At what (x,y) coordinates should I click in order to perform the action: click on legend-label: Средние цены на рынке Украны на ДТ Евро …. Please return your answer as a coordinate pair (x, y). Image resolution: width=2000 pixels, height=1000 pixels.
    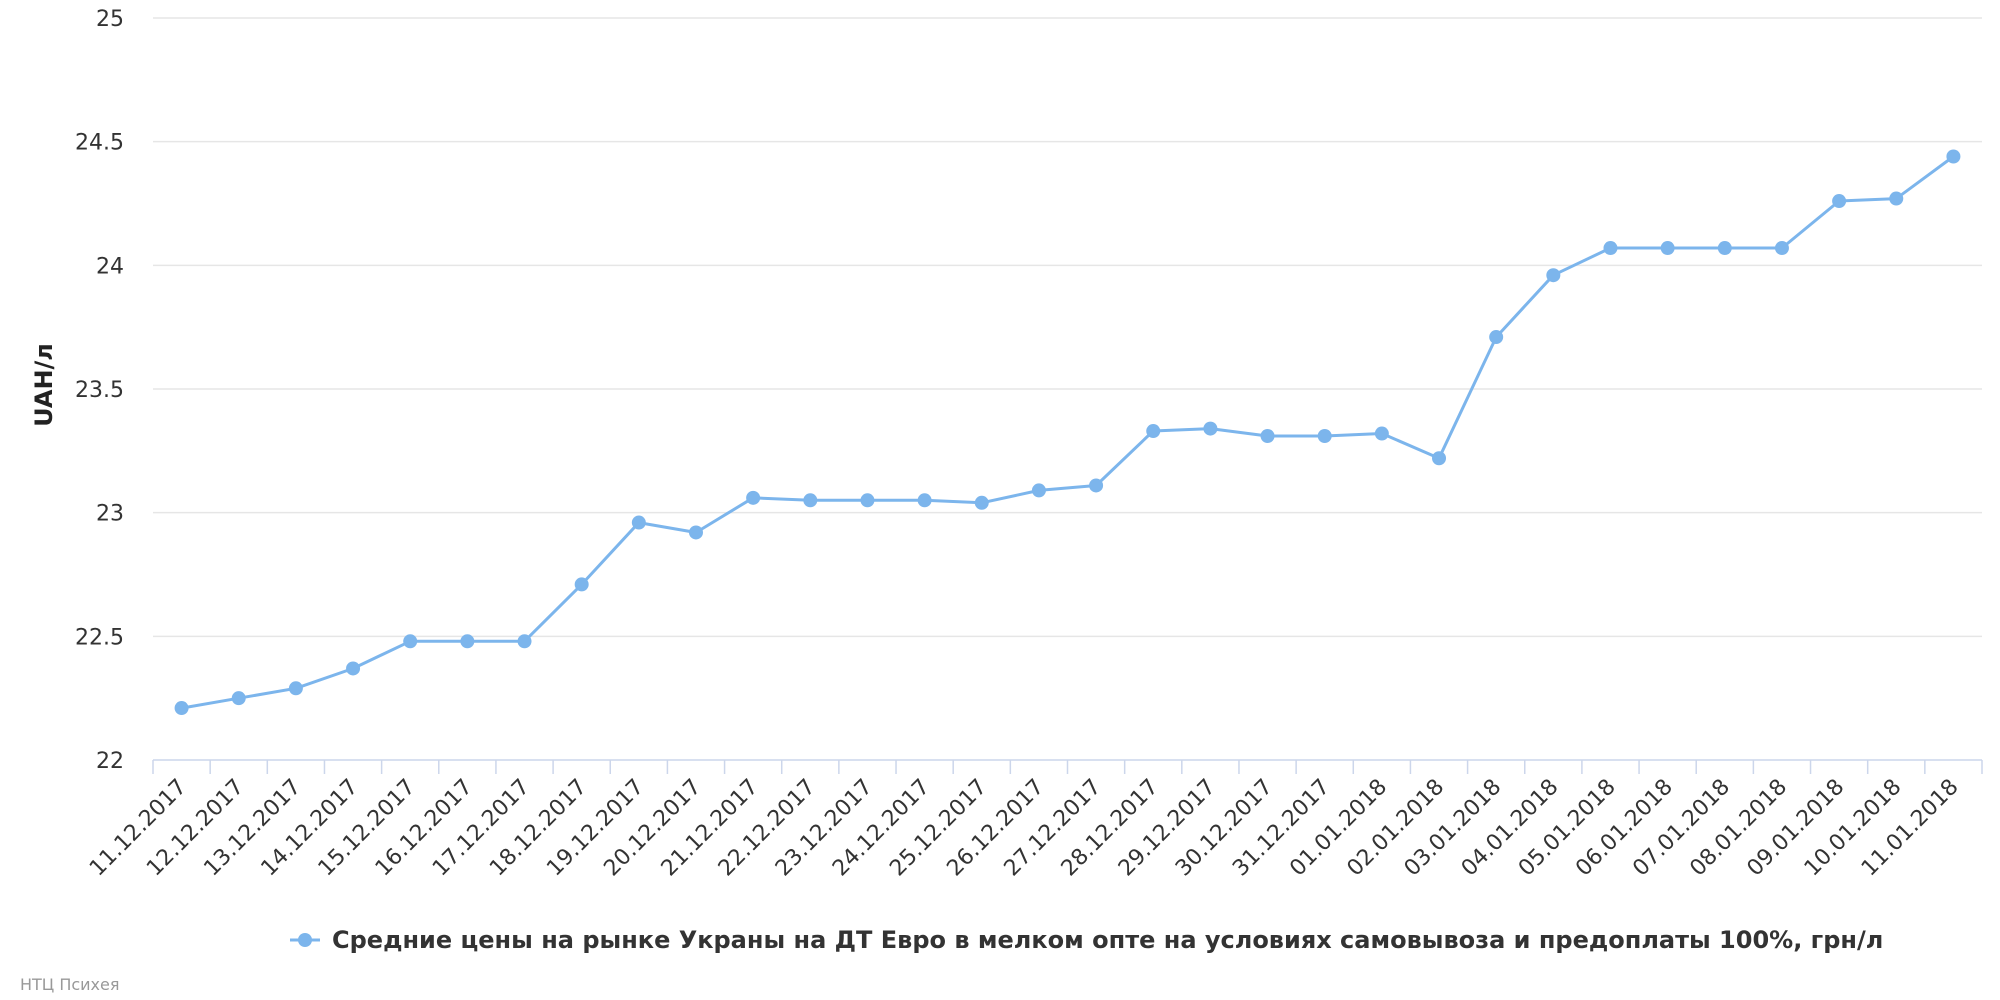
    Looking at the image, I should click on (1107, 940).